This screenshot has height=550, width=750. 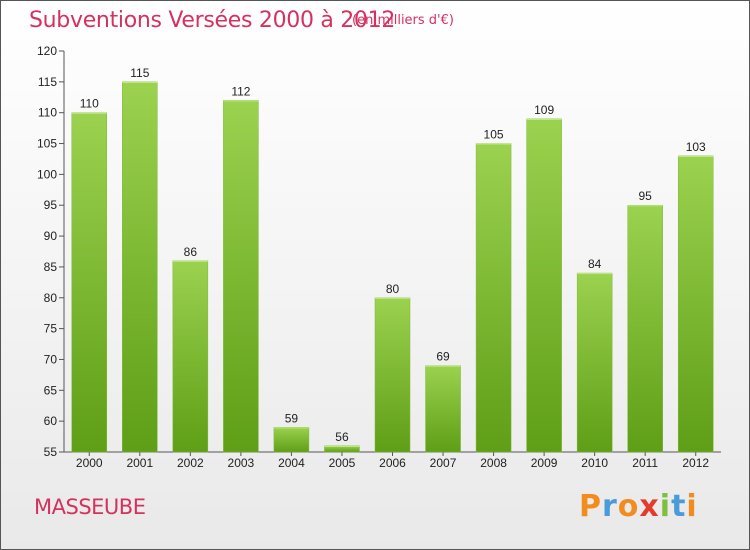 I want to click on y-tick-label: 115, so click(x=47, y=82).